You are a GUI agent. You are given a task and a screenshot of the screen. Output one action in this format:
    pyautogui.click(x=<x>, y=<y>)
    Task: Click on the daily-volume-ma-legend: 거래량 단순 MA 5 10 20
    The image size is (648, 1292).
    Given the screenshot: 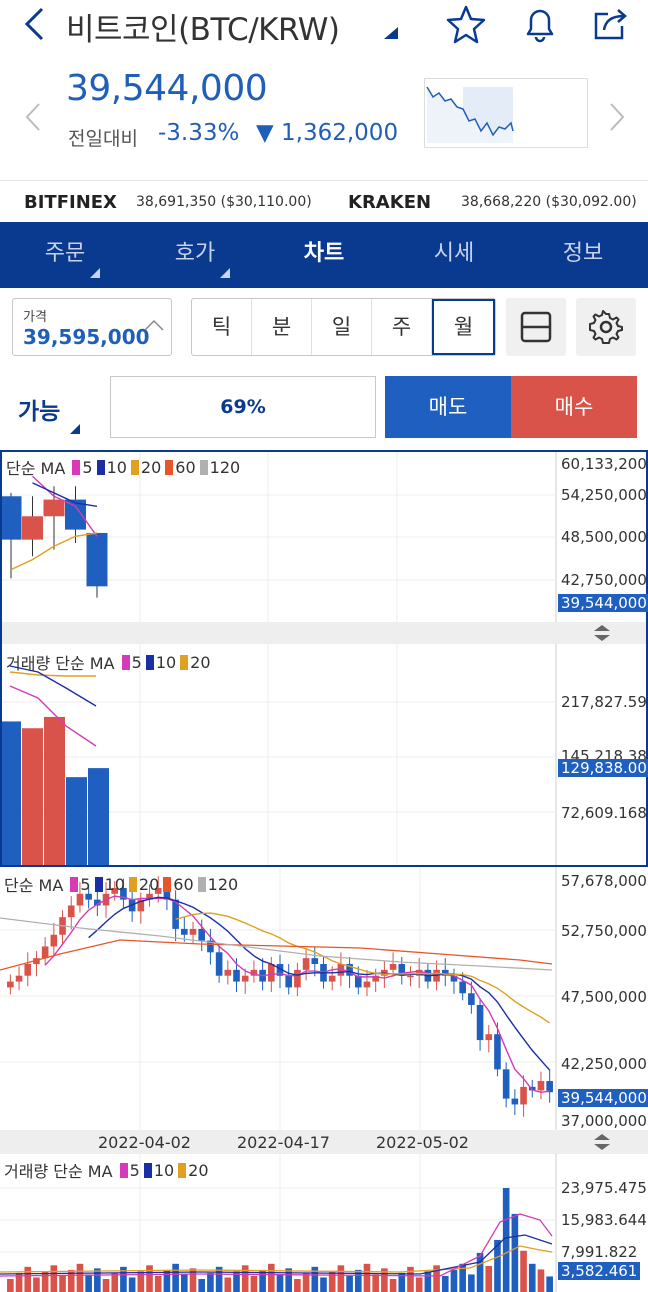 What is the action you would take?
    pyautogui.click(x=106, y=1171)
    